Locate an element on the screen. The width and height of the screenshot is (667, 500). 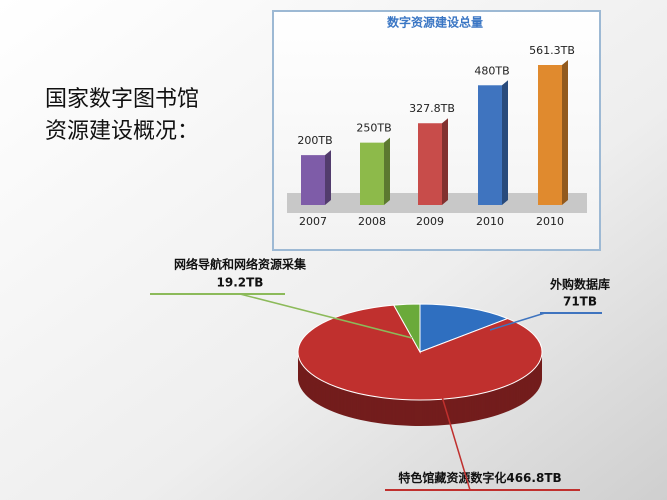
slice-name: 特色馆藏资源数字化 is located at coordinates (452, 477).